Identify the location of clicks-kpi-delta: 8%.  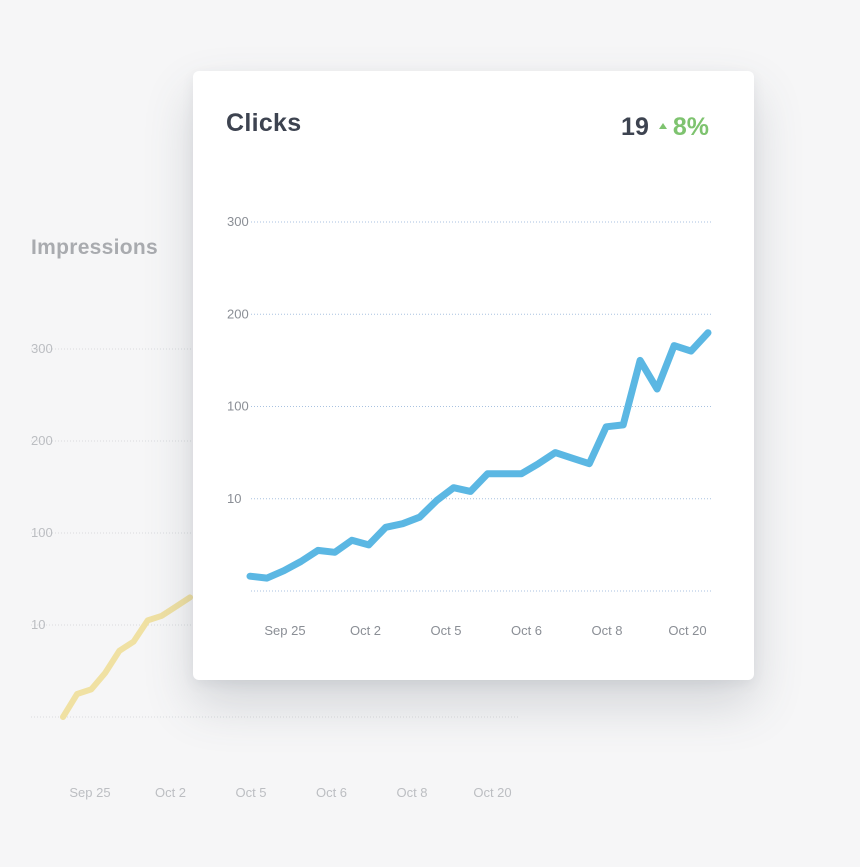
(683, 127).